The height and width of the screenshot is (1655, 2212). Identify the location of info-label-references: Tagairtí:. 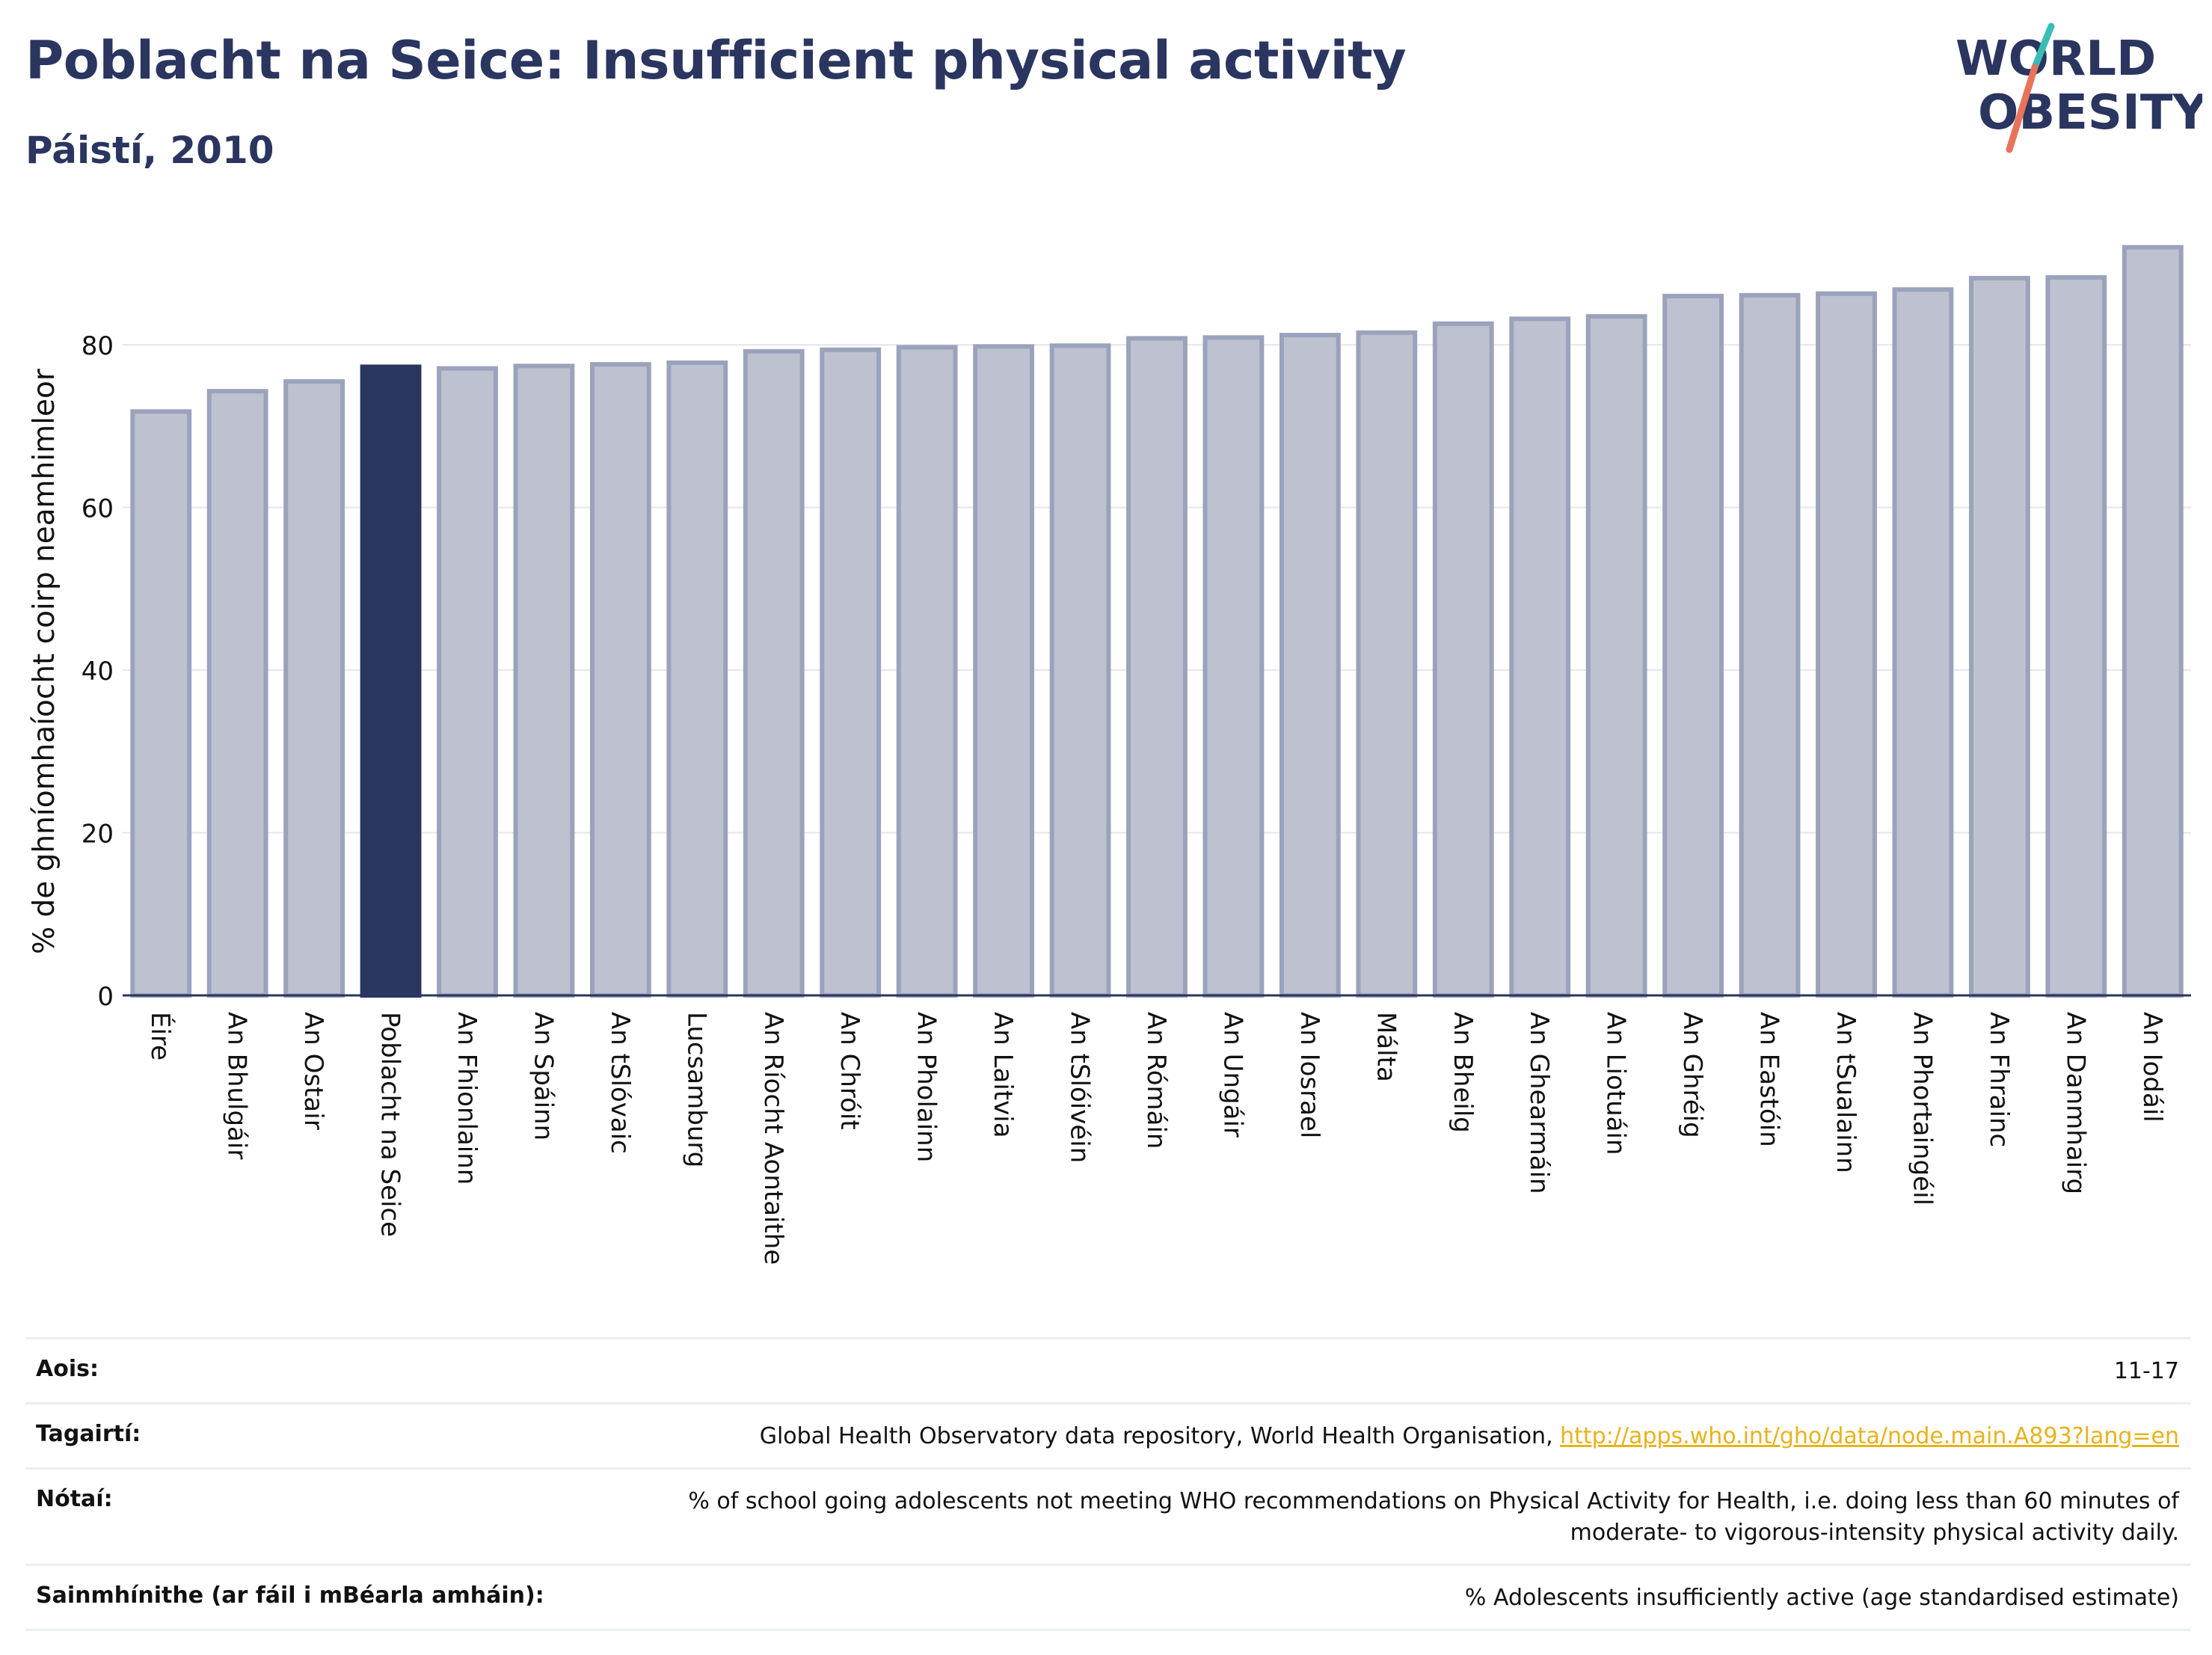
(88, 1434).